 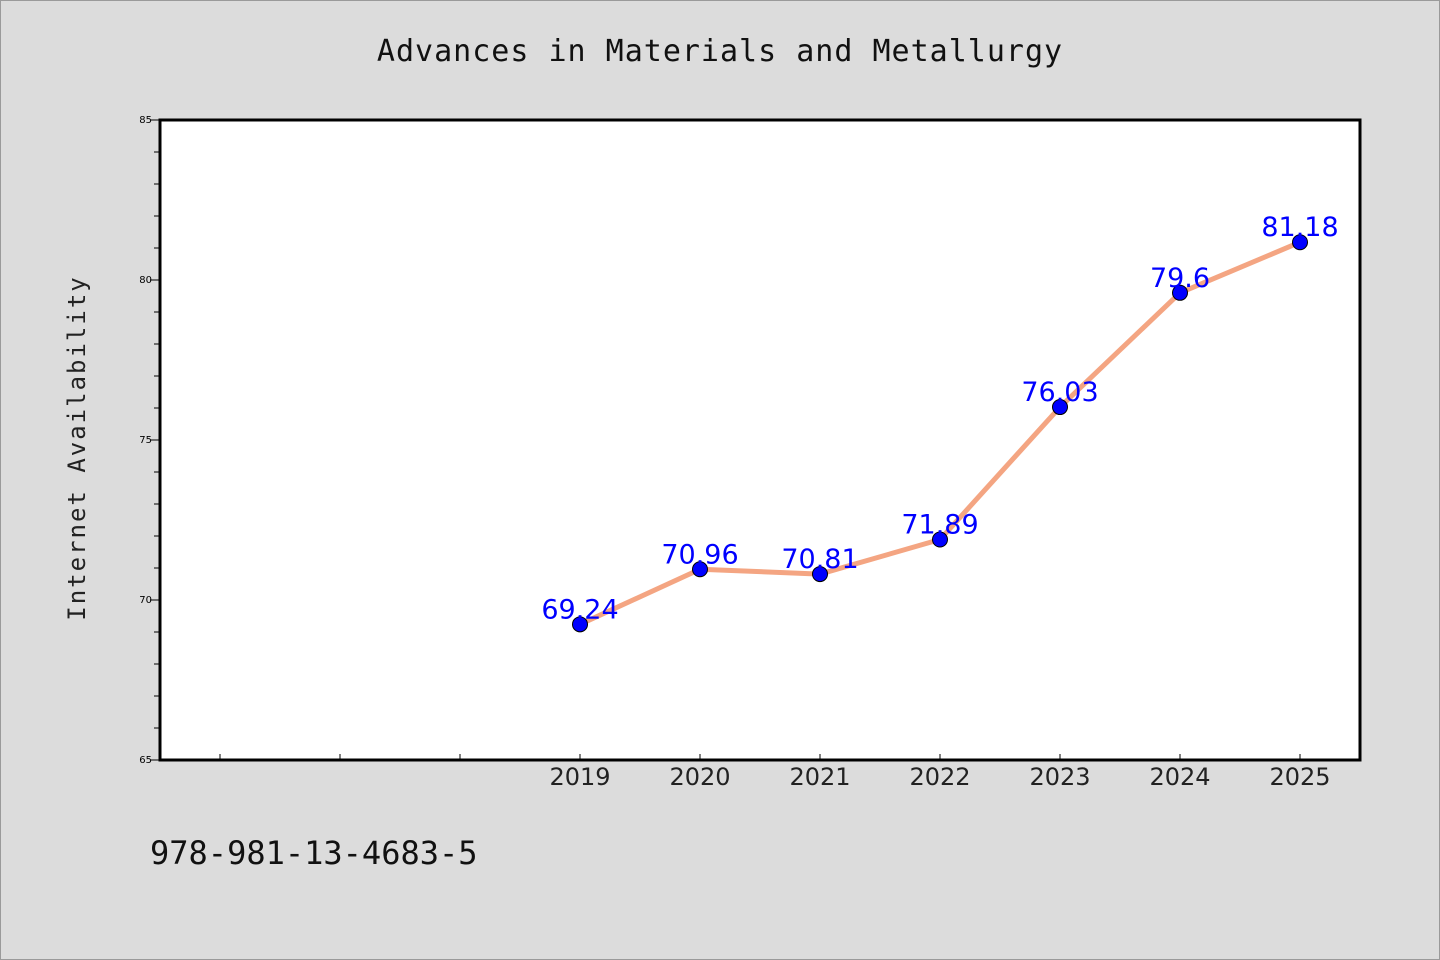 What do you see at coordinates (1180, 278) in the screenshot?
I see `data-label: 79.6` at bounding box center [1180, 278].